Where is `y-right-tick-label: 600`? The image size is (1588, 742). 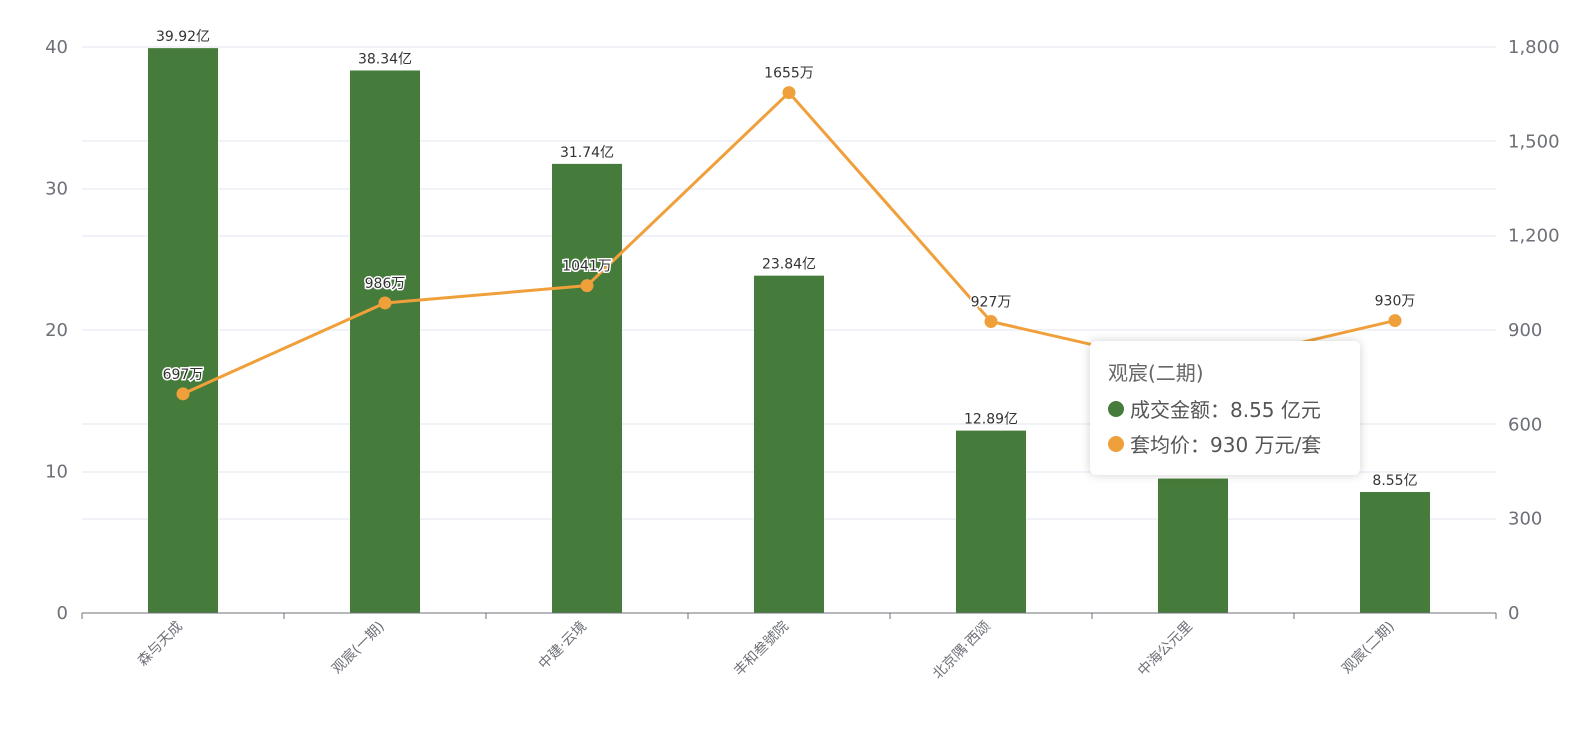
y-right-tick-label: 600 is located at coordinates (1525, 424).